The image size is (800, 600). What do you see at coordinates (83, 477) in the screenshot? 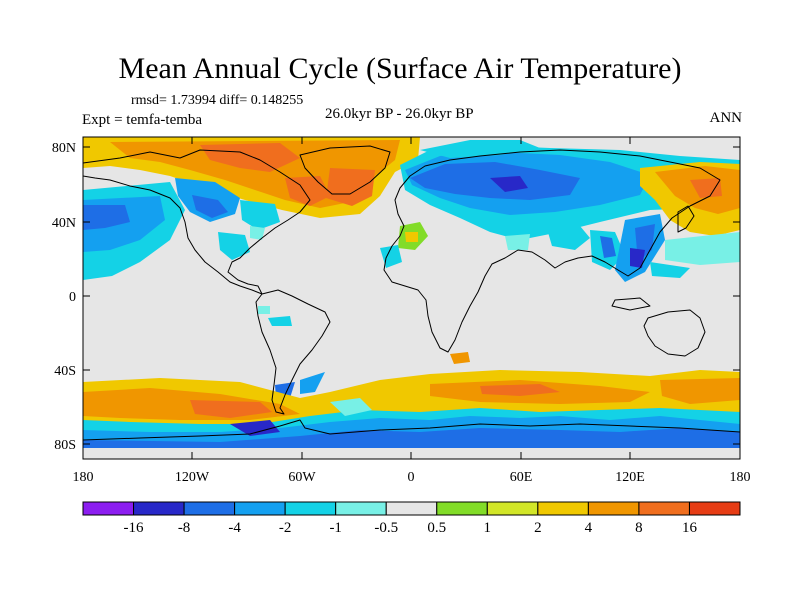
I see `lon-label-180w: 180` at bounding box center [83, 477].